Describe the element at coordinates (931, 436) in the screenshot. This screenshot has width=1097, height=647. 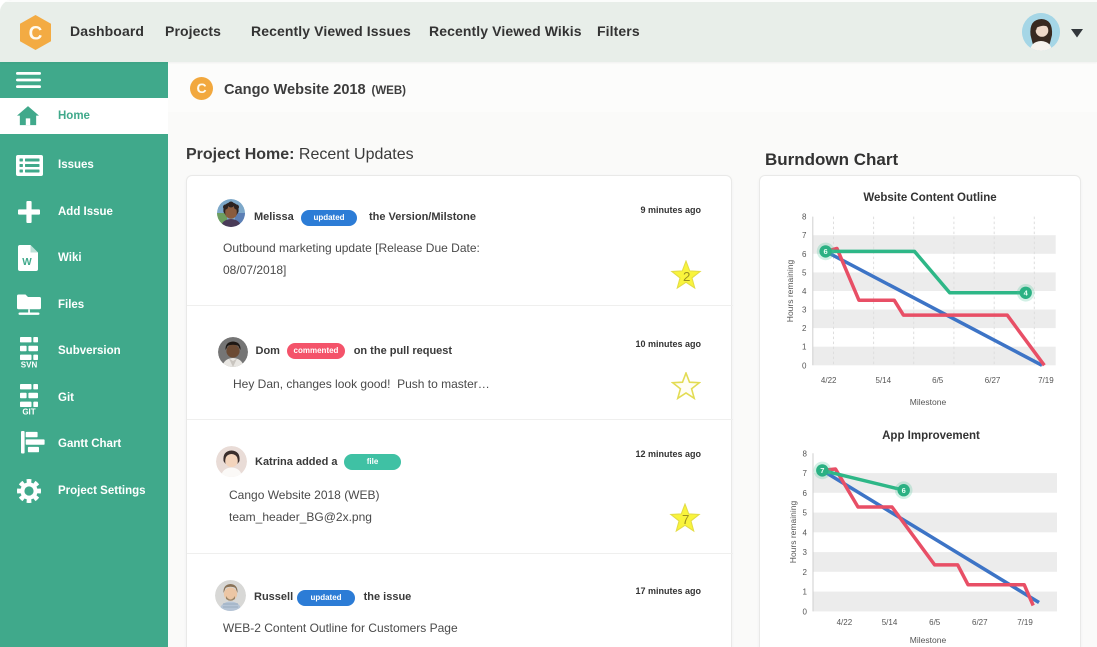
I see `svg-text: App Improvement` at that location.